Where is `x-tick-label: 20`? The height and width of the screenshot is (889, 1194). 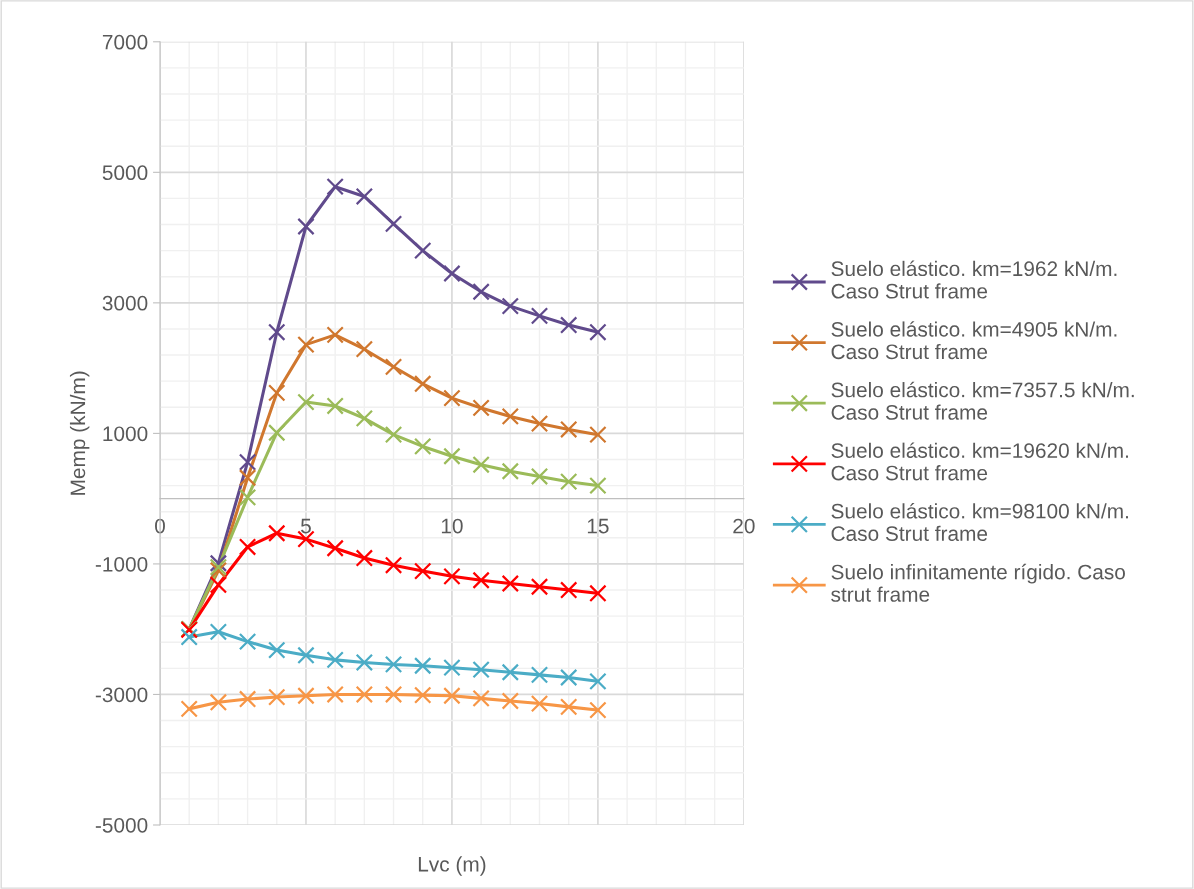 x-tick-label: 20 is located at coordinates (744, 526).